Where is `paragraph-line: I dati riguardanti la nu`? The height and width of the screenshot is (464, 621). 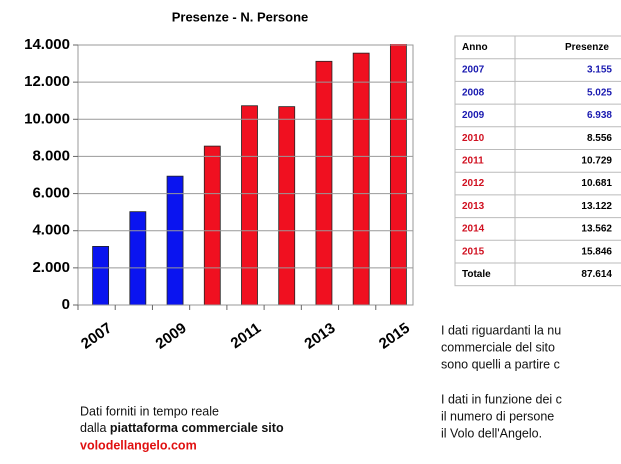
paragraph-line: I dati riguardanti la nu is located at coordinates (501, 330).